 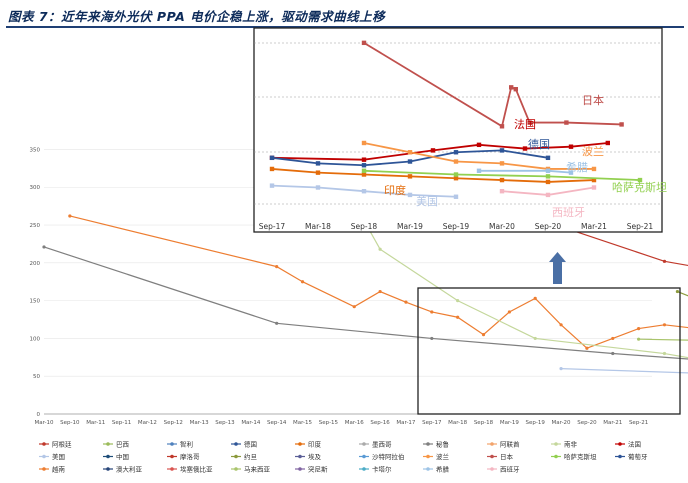 What do you see at coordinates (510, 469) in the screenshot?
I see `legend-label-e8a5bfe78fade78999: 西班牙` at bounding box center [510, 469].